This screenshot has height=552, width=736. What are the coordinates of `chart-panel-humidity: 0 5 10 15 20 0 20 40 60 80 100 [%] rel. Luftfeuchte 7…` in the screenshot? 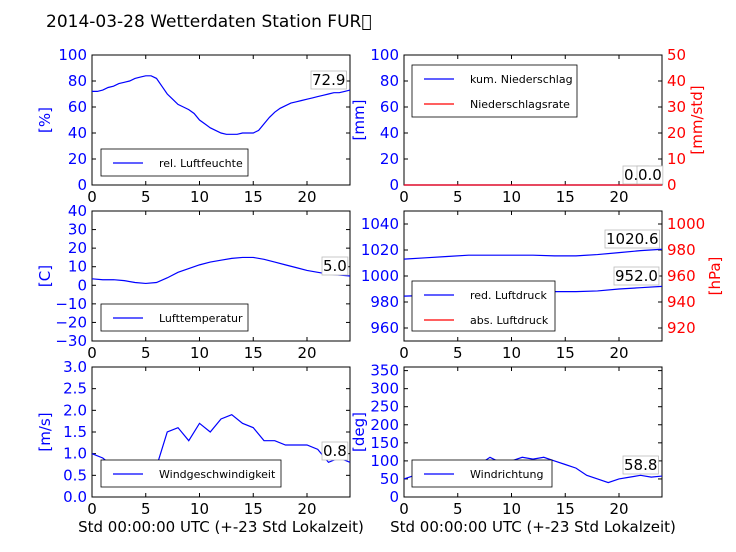 It's located at (193, 126).